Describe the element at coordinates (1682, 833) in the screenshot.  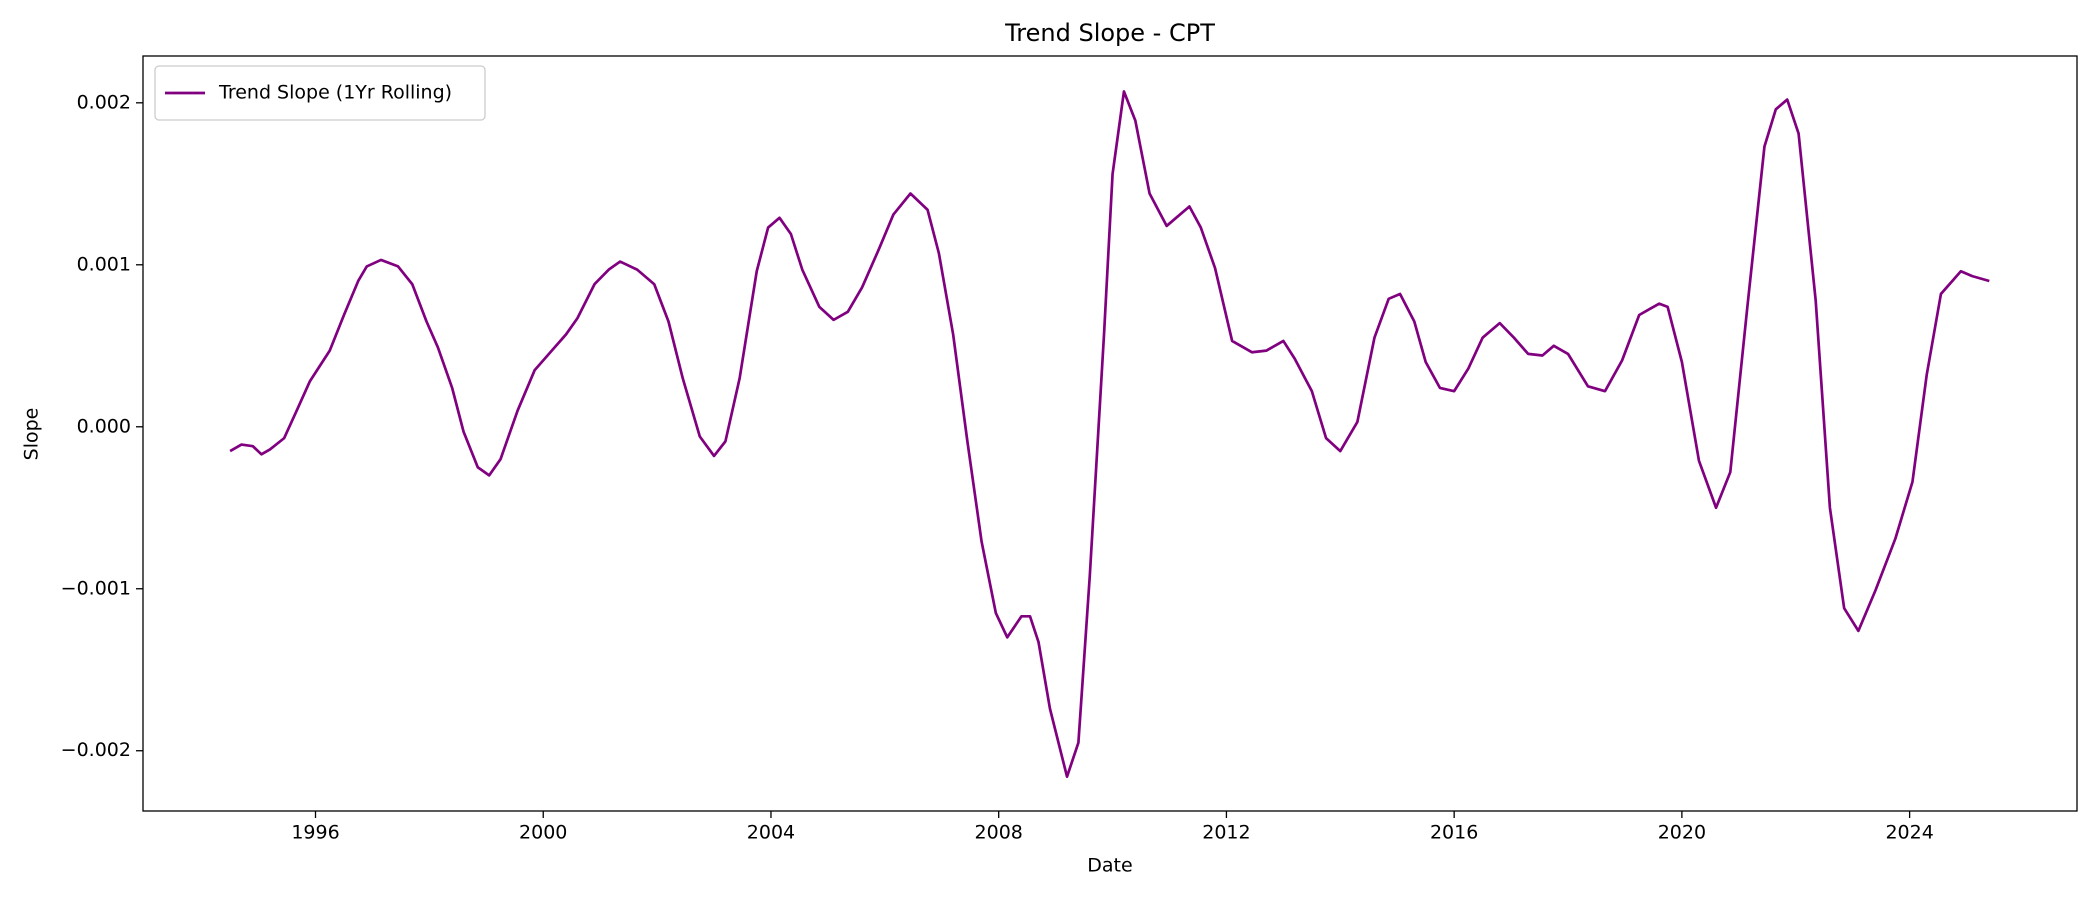
I see `x-tick-label: 2020` at that location.